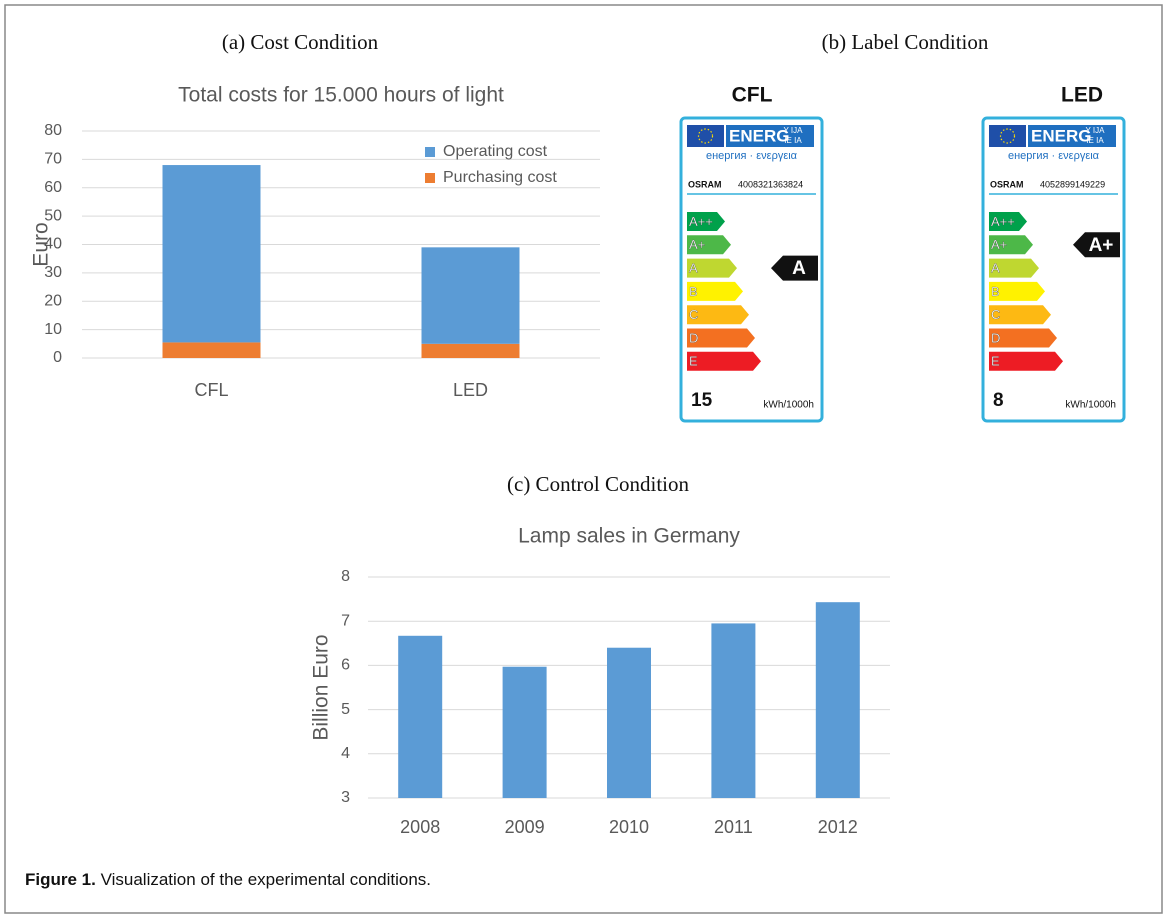 This screenshot has height=919, width=1168. What do you see at coordinates (53, 215) in the screenshot?
I see `y-tick-label: 50` at bounding box center [53, 215].